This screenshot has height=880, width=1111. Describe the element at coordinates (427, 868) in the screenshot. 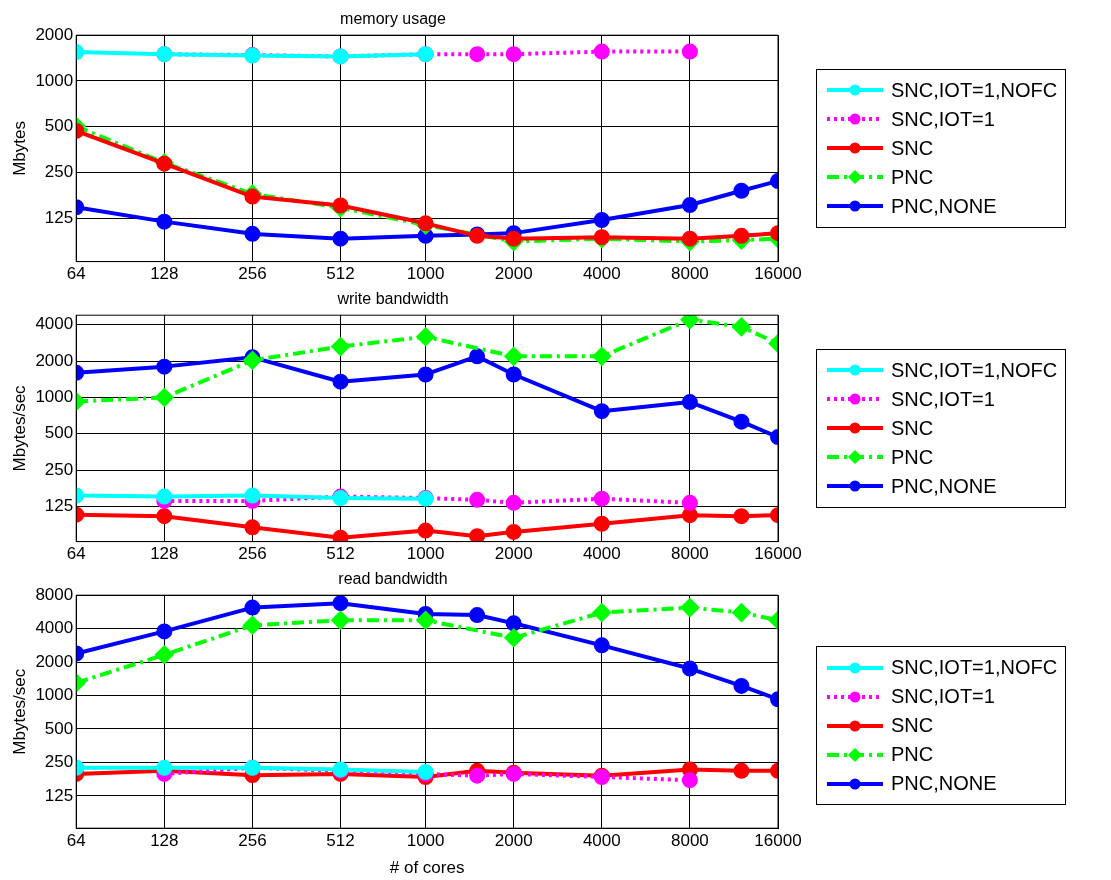

I see `x-axis-title: # of cores` at that location.